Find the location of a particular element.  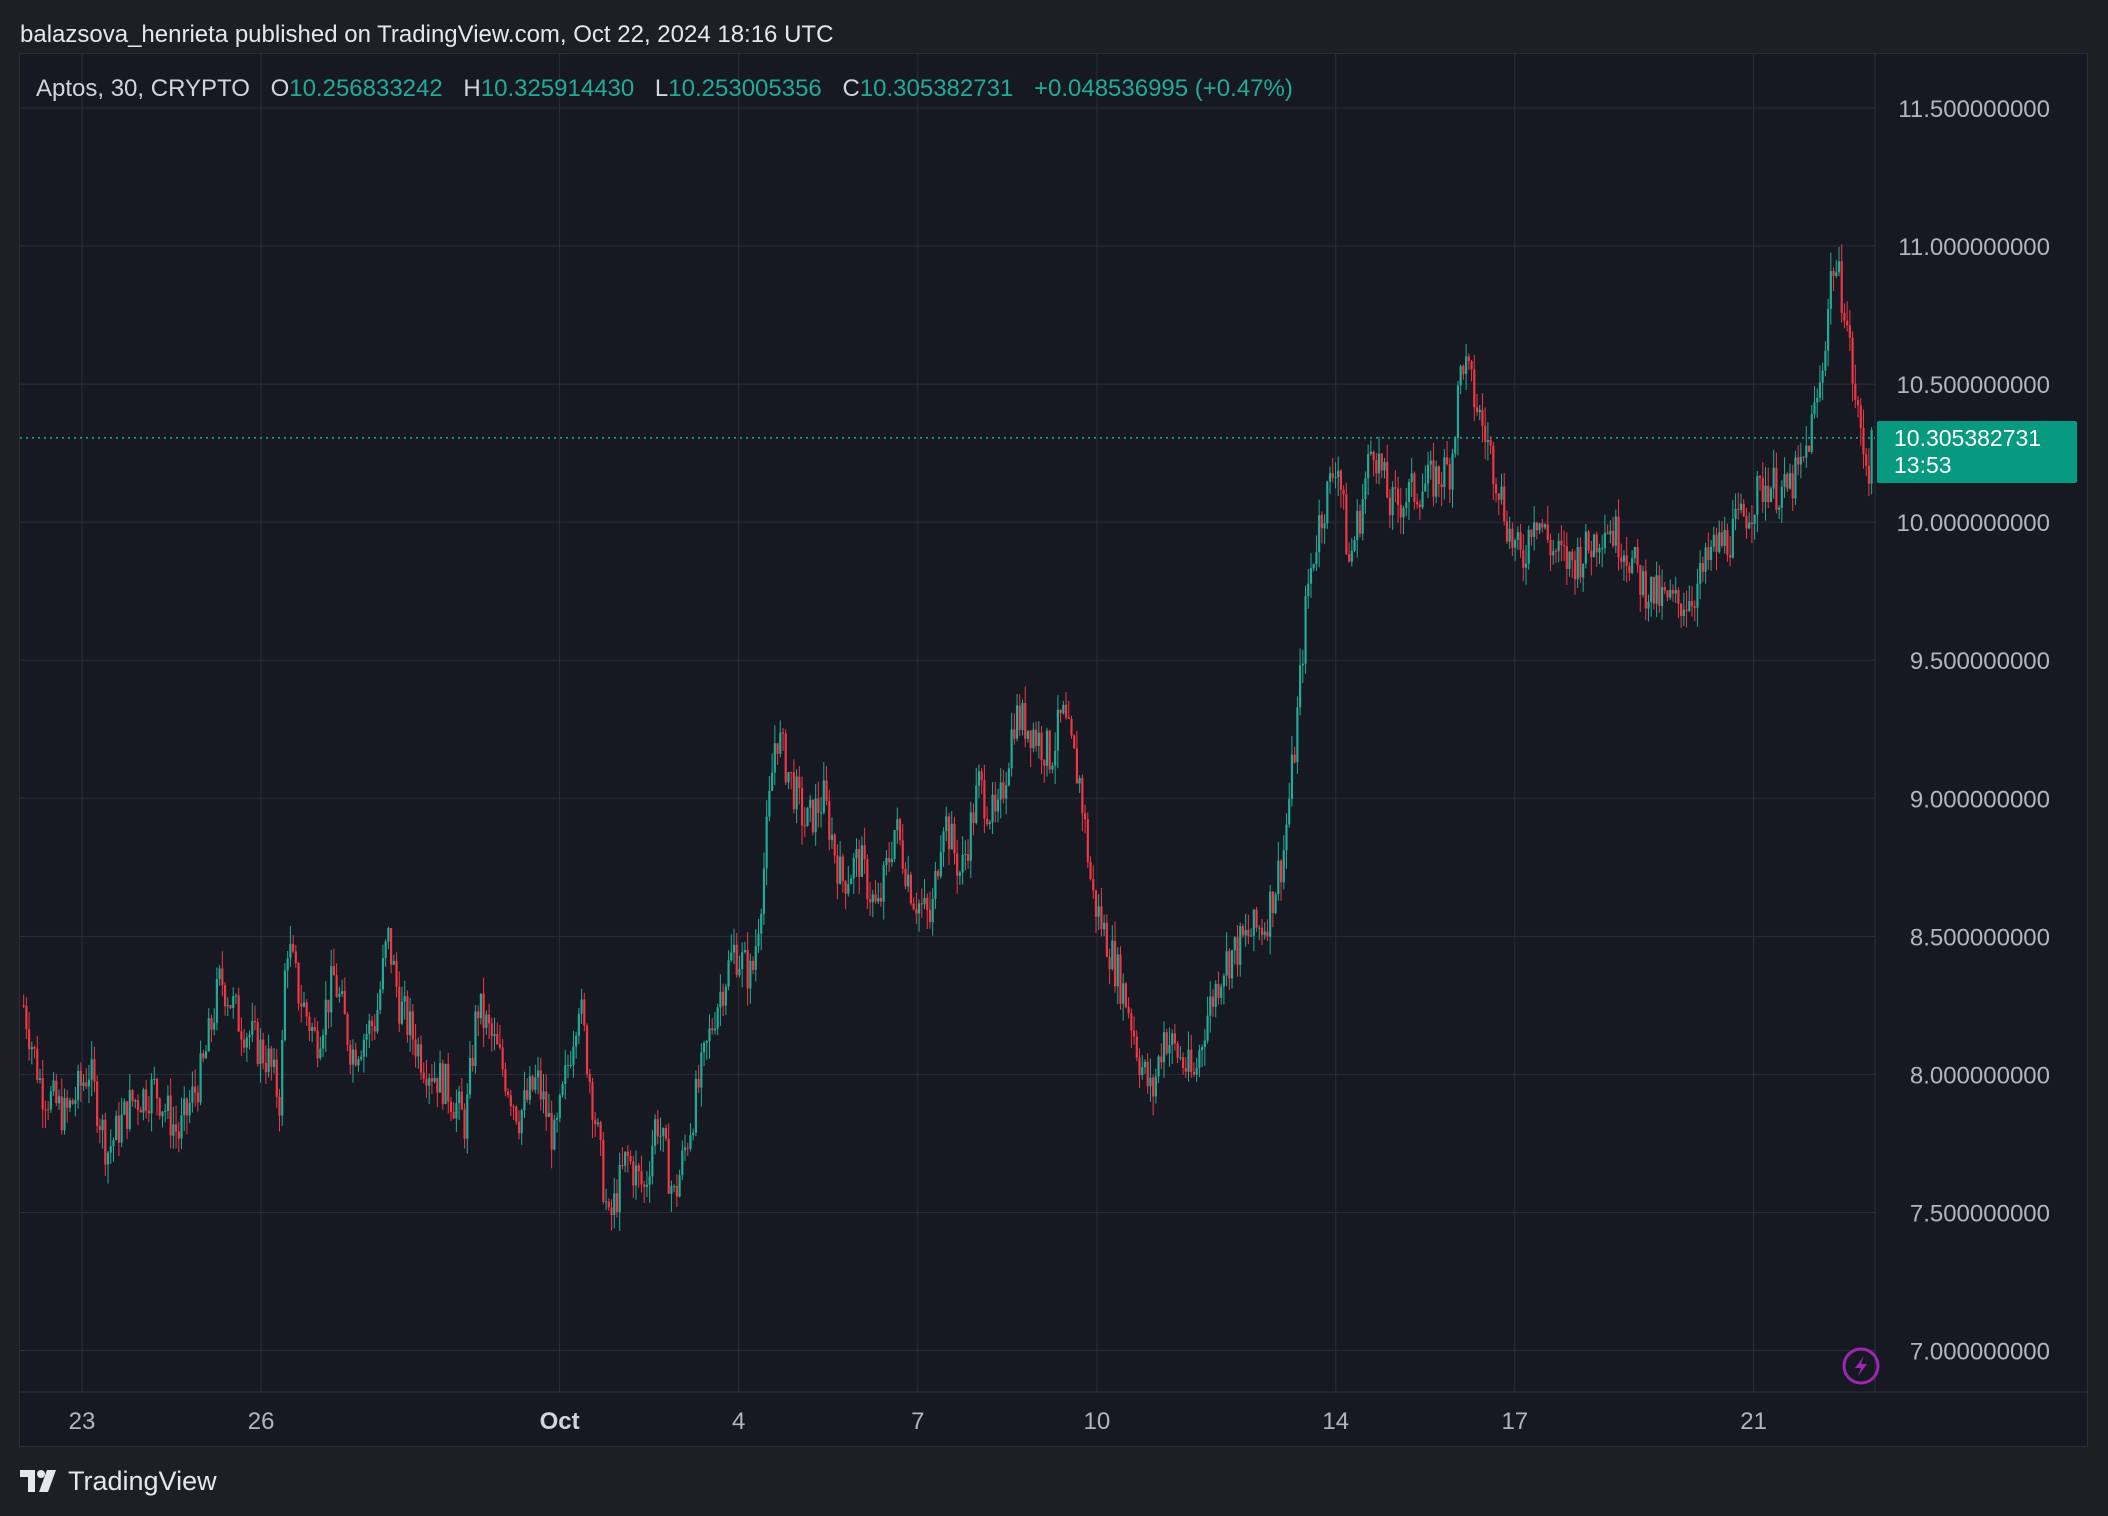

symbol-label: Aptos, 30, CRYPTO is located at coordinates (143, 88).